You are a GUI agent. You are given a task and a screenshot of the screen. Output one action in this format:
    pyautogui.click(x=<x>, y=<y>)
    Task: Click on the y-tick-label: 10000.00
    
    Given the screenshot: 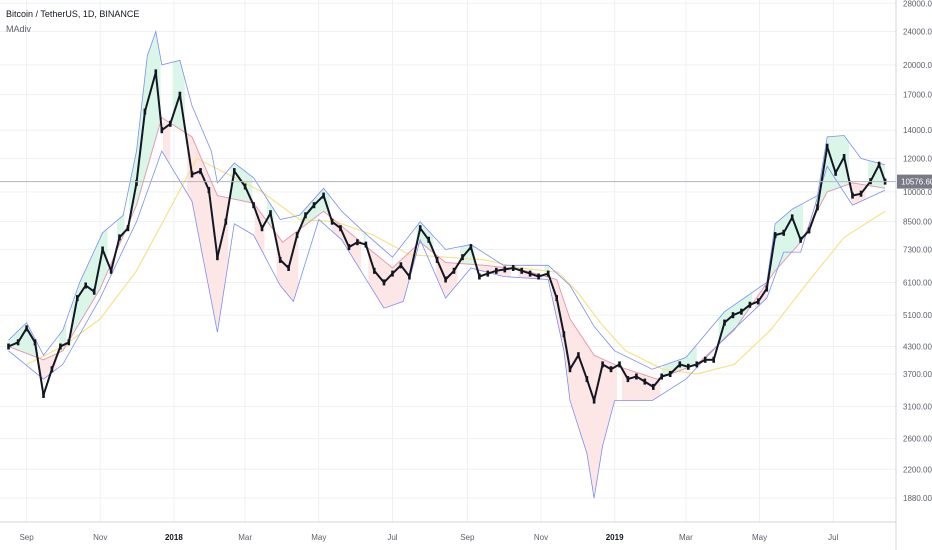 What is the action you would take?
    pyautogui.click(x=917, y=192)
    